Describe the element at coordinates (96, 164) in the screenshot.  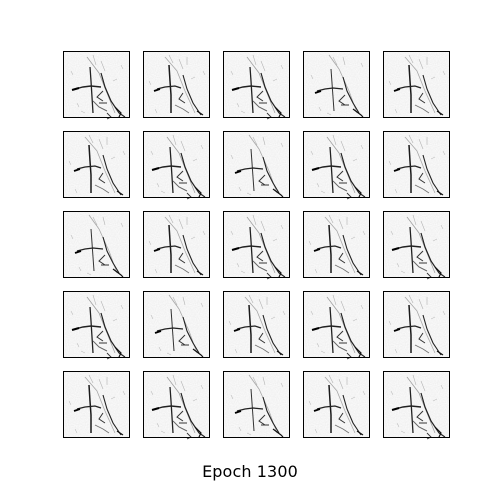
I see `sample-image-row2-col1` at that location.